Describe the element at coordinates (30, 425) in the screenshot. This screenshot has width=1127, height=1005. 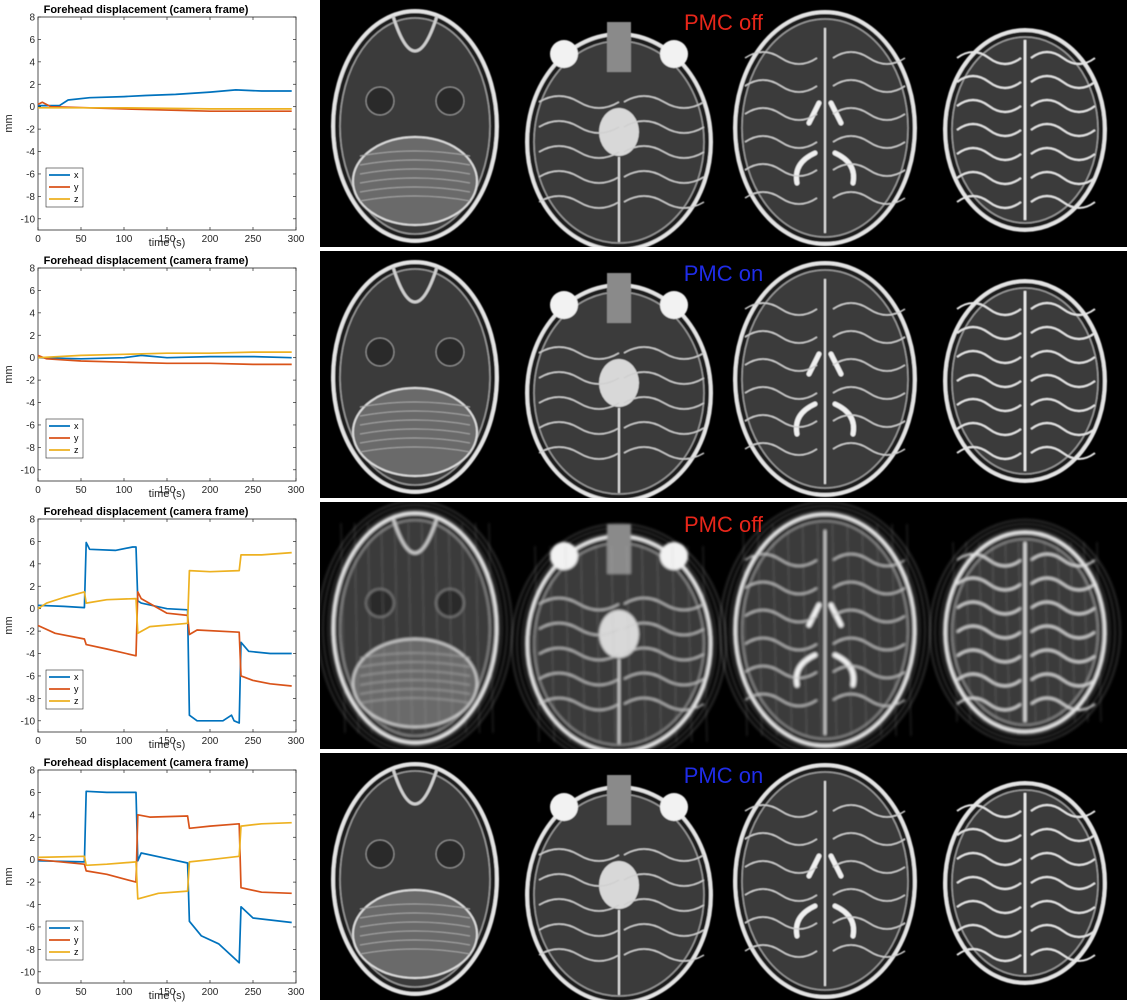
I see `y-tick-label: -6` at that location.